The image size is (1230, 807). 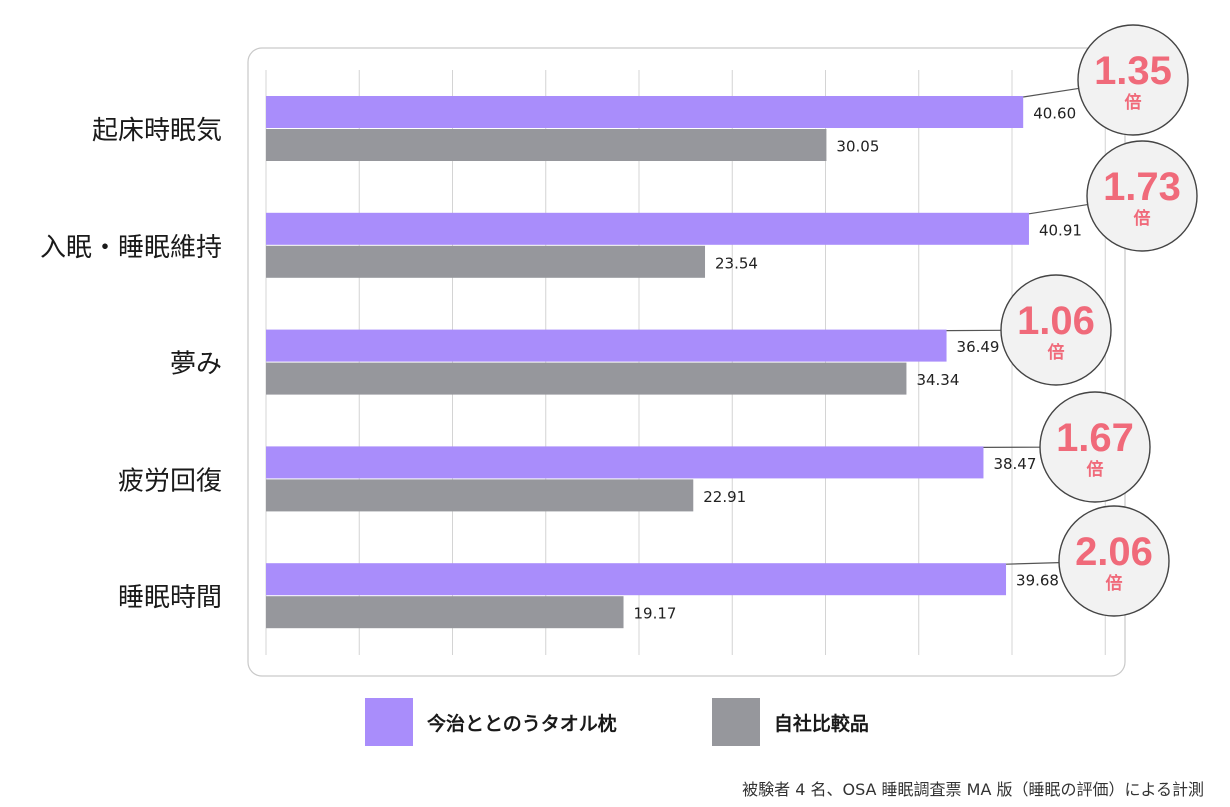 What do you see at coordinates (196, 365) in the screenshot?
I see `category-label: 夢み` at bounding box center [196, 365].